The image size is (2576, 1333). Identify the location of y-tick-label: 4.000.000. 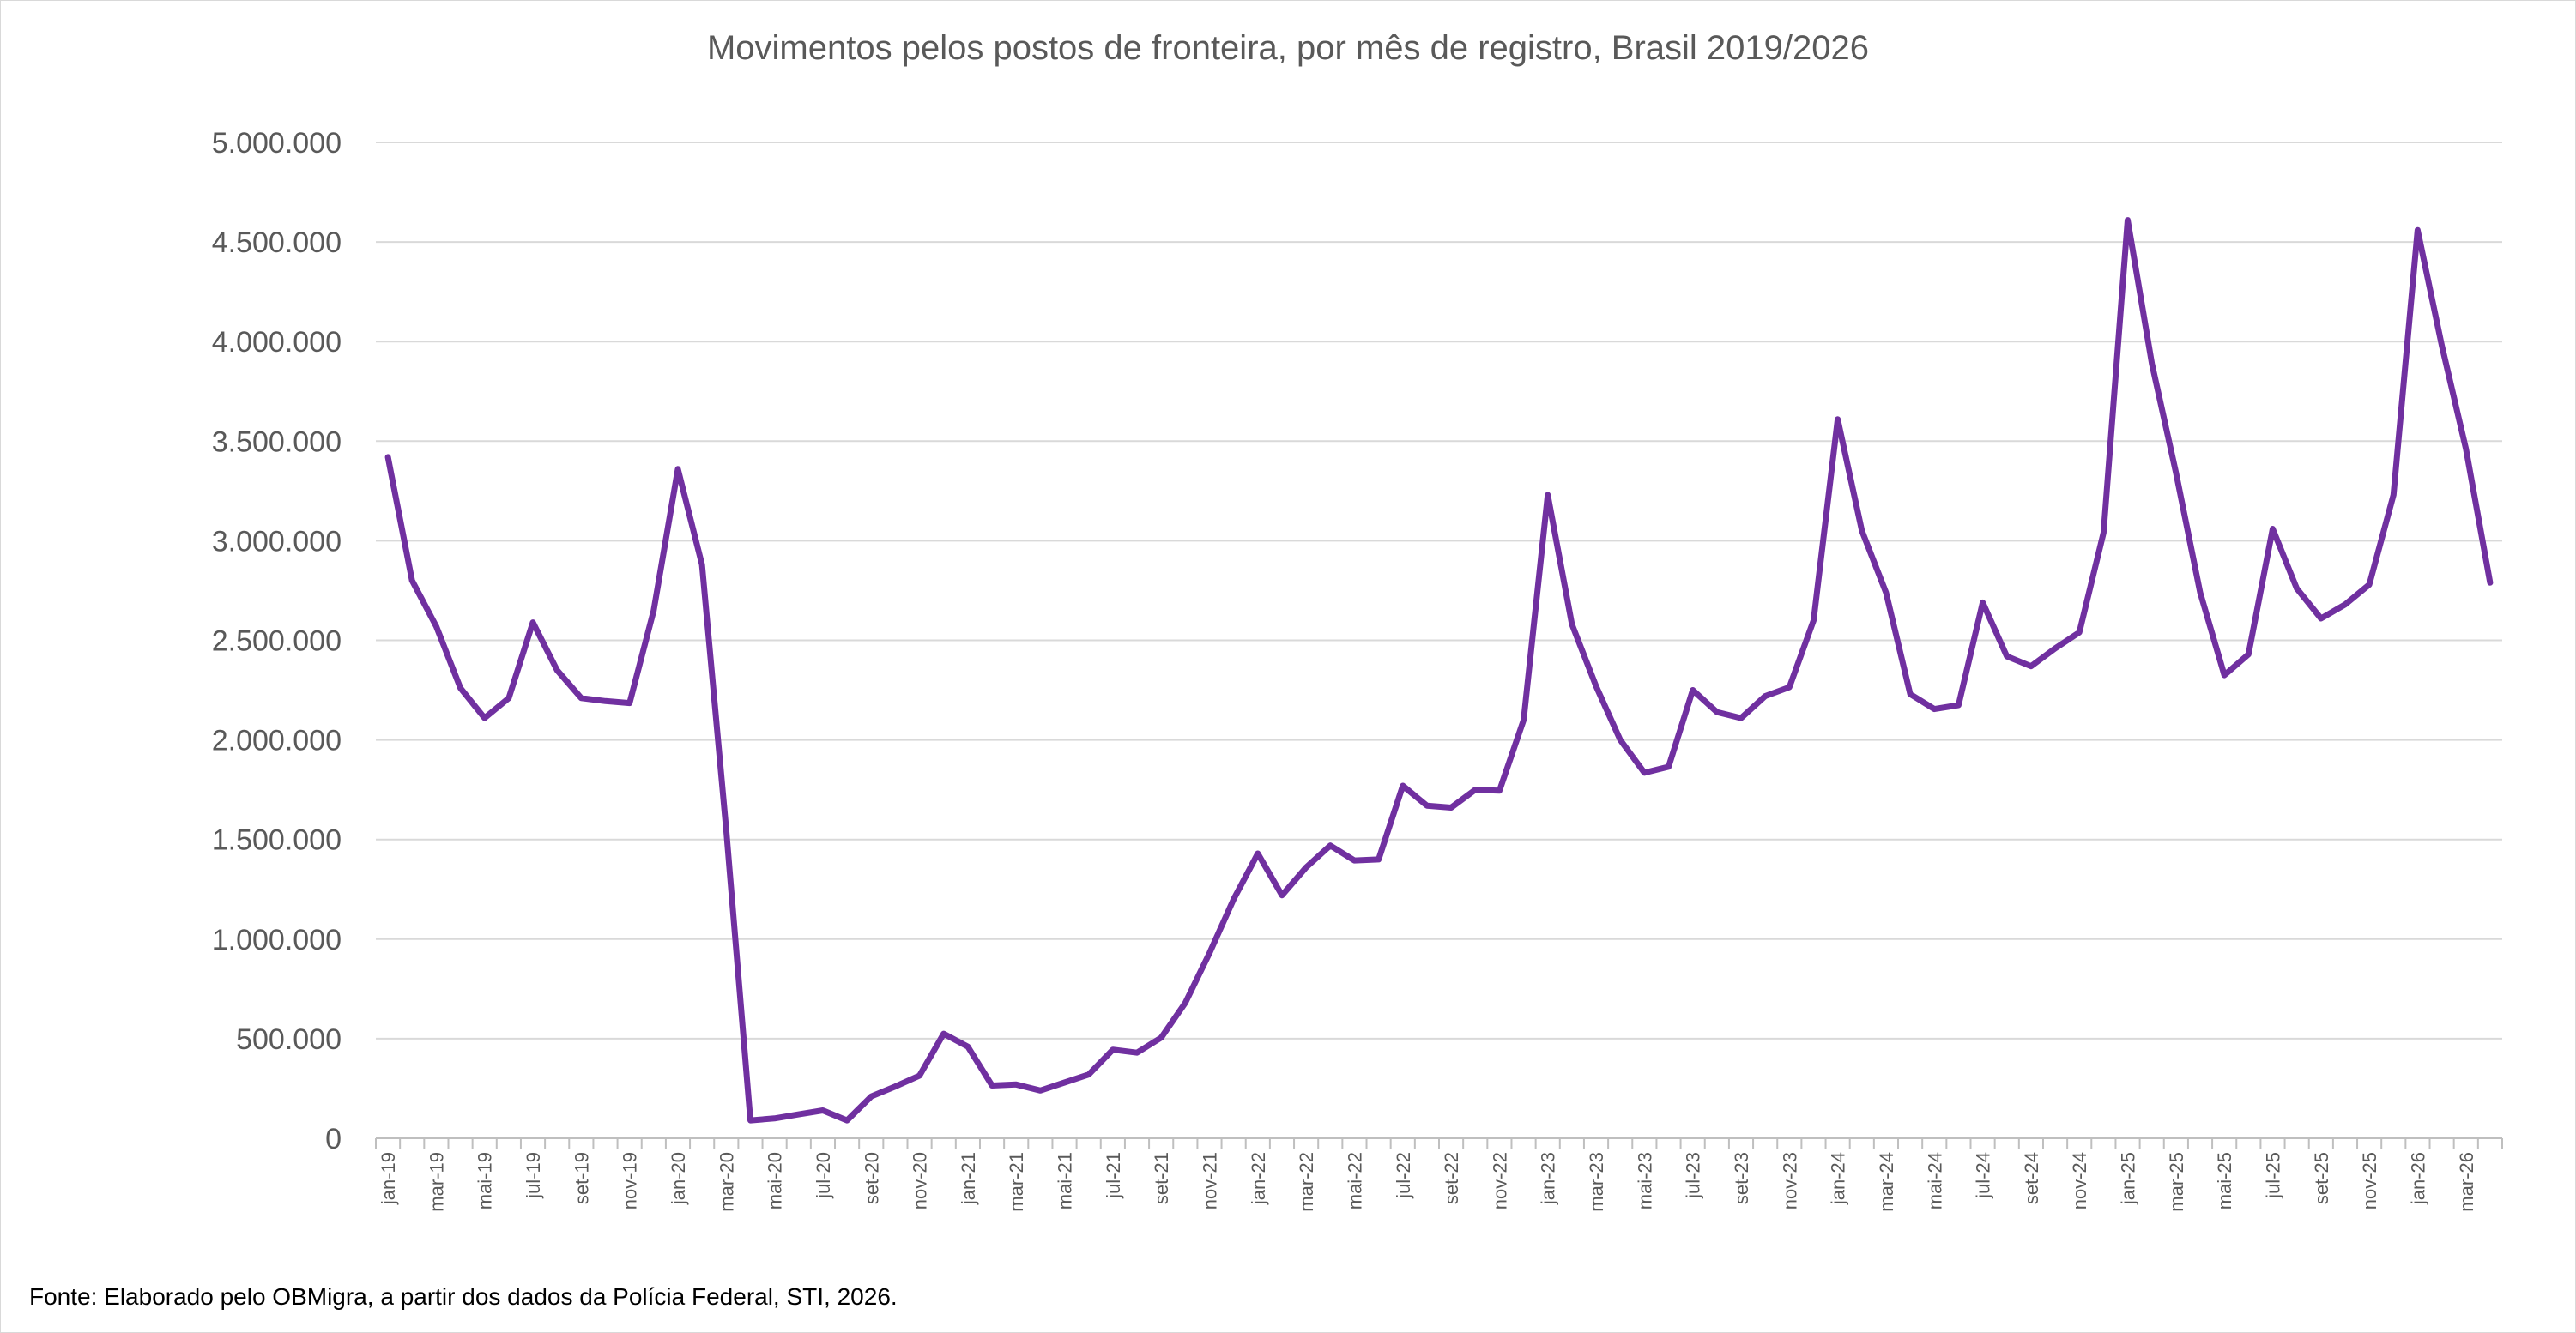
(277, 343).